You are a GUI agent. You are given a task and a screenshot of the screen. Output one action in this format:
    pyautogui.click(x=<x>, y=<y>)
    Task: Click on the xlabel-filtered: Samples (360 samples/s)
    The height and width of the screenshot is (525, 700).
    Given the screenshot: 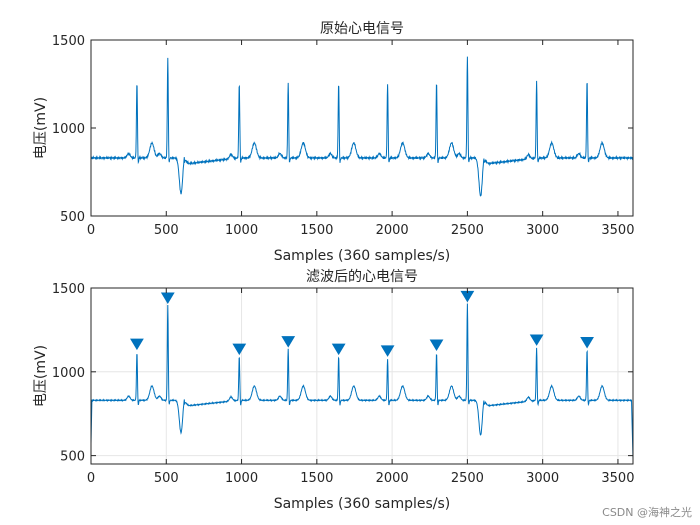 What is the action you would take?
    pyautogui.click(x=362, y=504)
    